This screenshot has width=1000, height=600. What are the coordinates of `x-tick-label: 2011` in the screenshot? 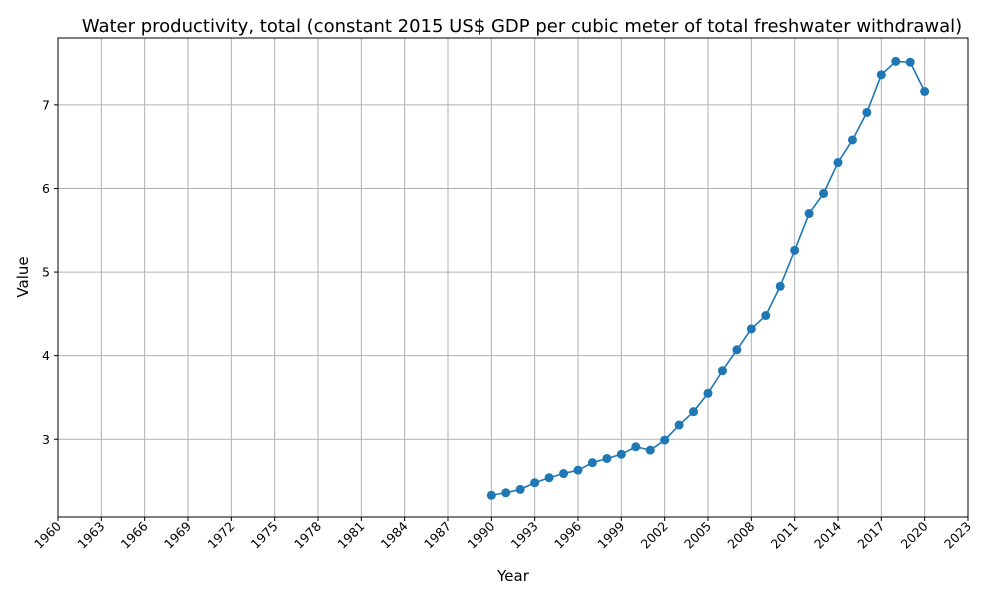 It's located at (784, 535).